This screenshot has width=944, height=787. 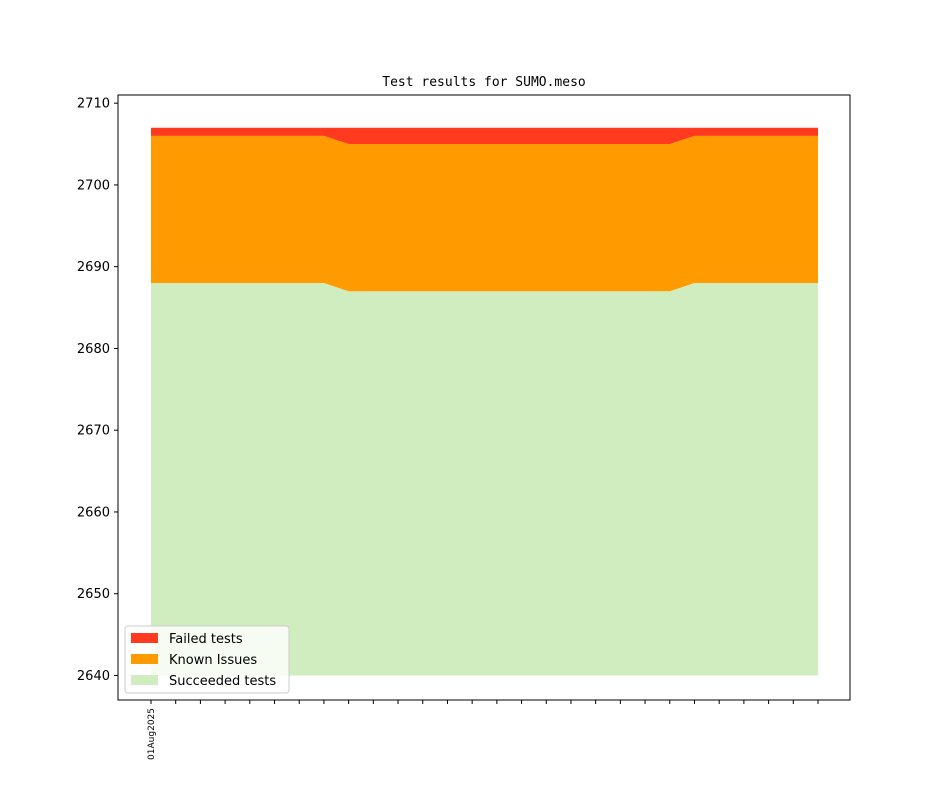 What do you see at coordinates (93, 185) in the screenshot?
I see `y-tick-label: 2700` at bounding box center [93, 185].